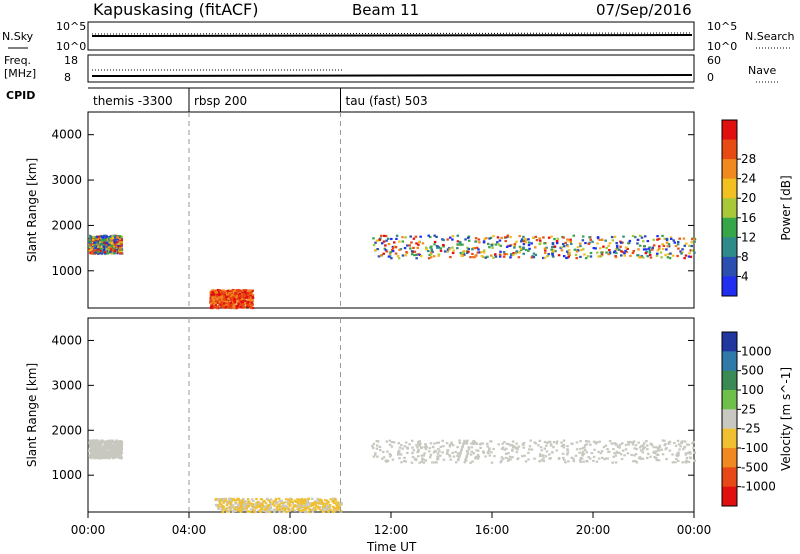 Image resolution: width=800 pixels, height=554 pixels. I want to click on freq-left-tick-top: 18, so click(71, 60).